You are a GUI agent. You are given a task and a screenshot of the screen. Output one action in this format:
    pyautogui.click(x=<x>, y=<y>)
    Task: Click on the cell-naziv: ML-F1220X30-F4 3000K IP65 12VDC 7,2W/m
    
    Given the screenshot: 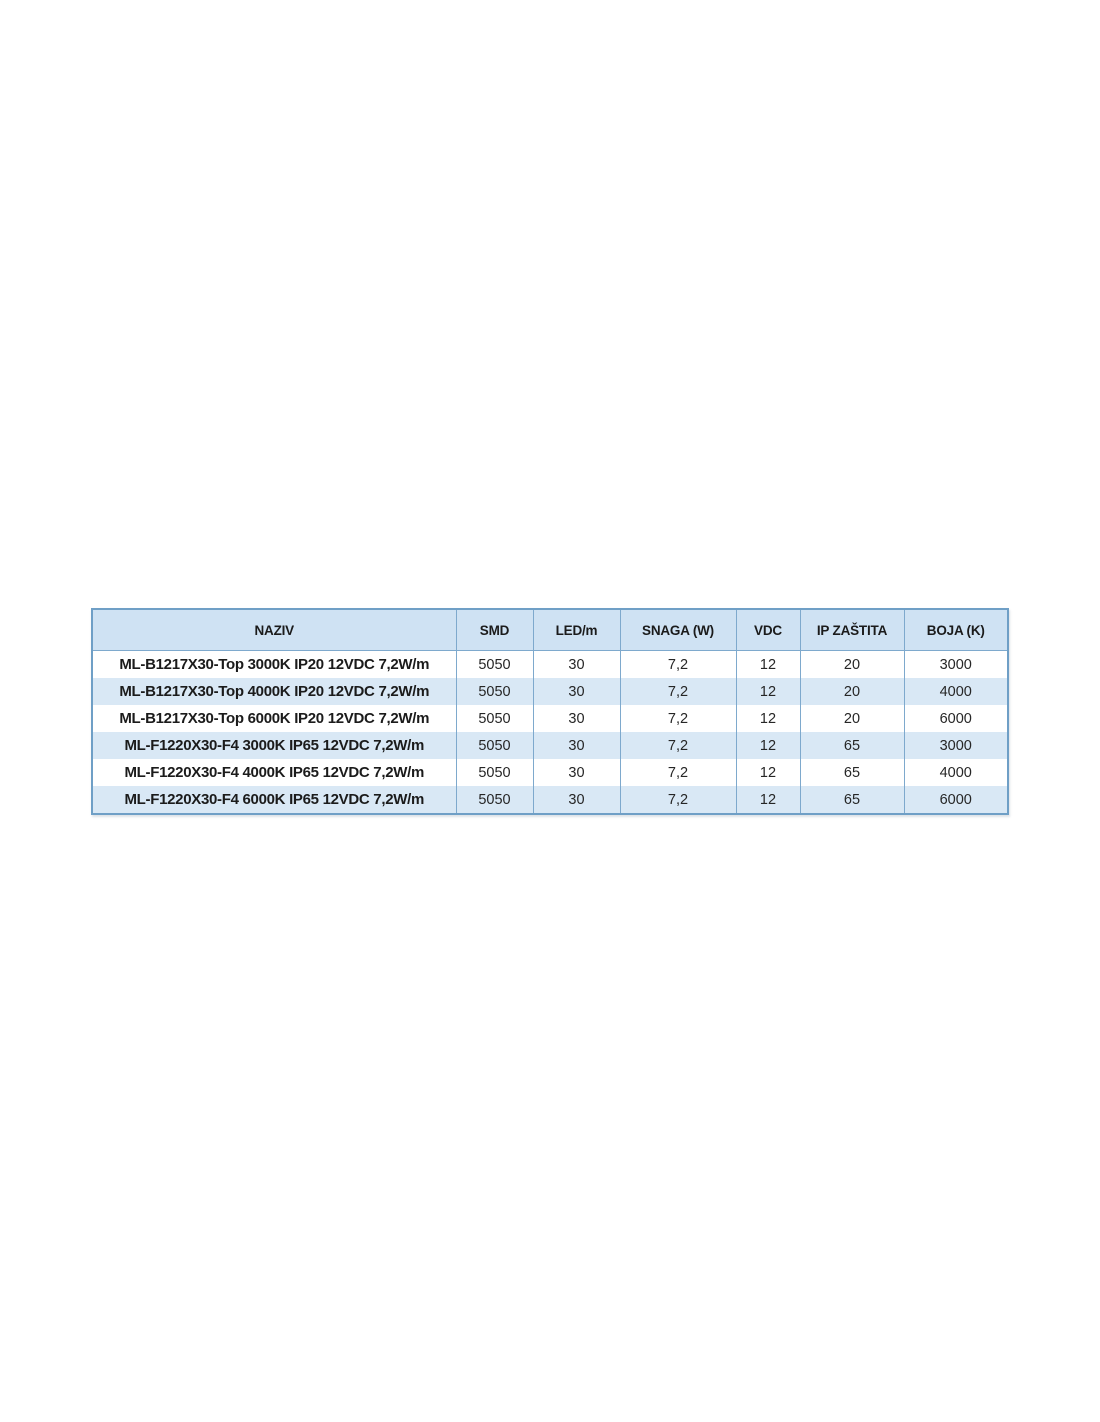 What is the action you would take?
    pyautogui.click(x=274, y=745)
    